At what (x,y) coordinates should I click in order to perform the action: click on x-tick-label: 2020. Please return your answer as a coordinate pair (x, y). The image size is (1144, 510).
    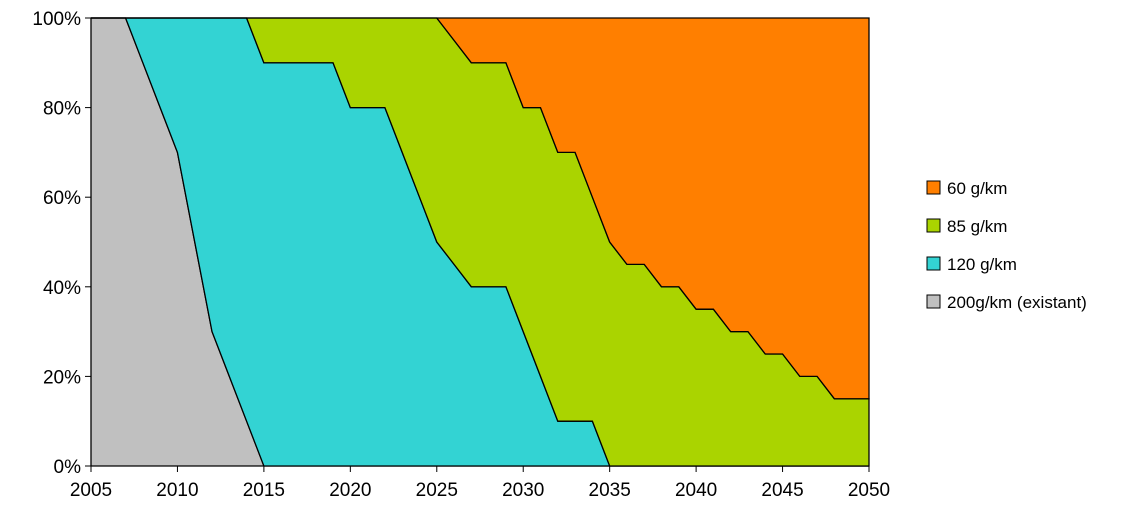
    Looking at the image, I should click on (350, 490).